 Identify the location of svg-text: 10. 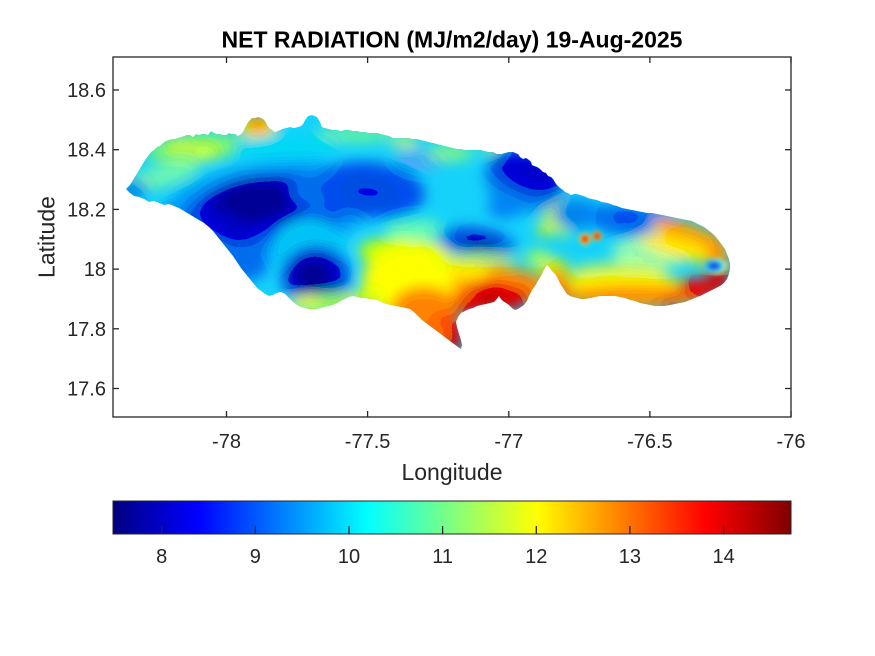
(349, 557).